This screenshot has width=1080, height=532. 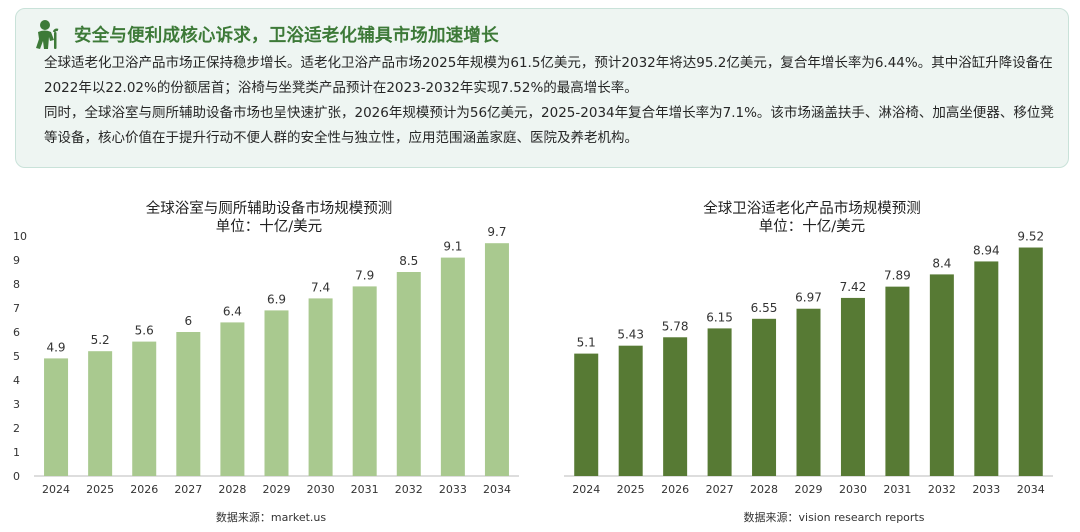 What do you see at coordinates (808, 298) in the screenshot?
I see `data-label: 6.97` at bounding box center [808, 298].